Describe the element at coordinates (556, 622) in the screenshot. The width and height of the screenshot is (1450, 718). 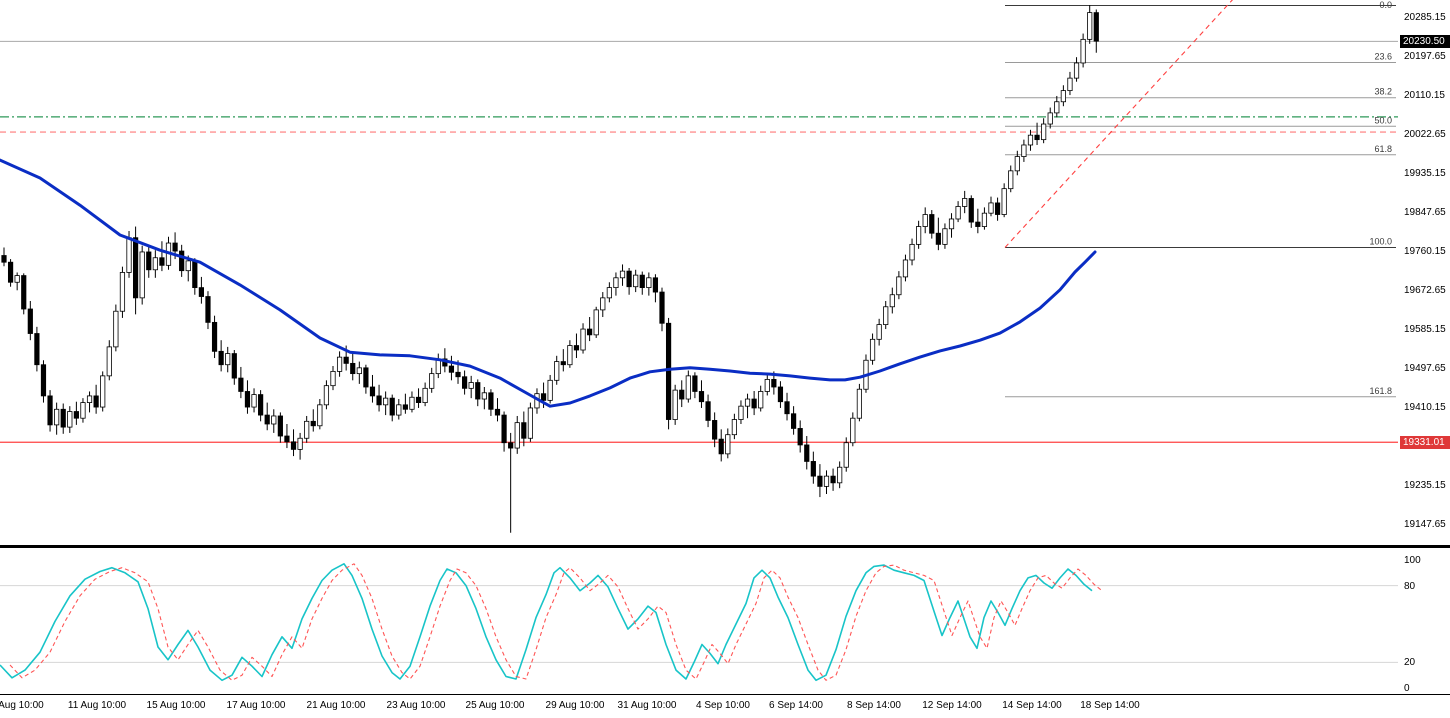
I see `stoch-signal-line` at that location.